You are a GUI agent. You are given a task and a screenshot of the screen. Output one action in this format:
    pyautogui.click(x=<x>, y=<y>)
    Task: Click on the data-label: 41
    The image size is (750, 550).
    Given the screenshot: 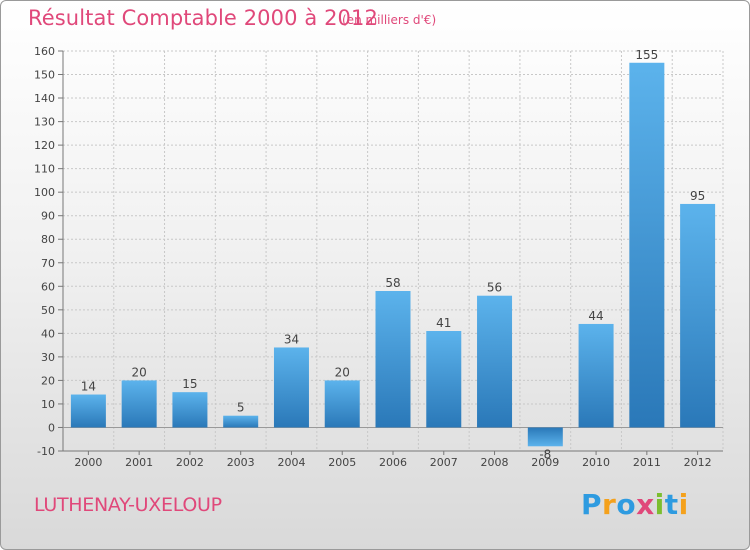 What is the action you would take?
    pyautogui.click(x=443, y=323)
    